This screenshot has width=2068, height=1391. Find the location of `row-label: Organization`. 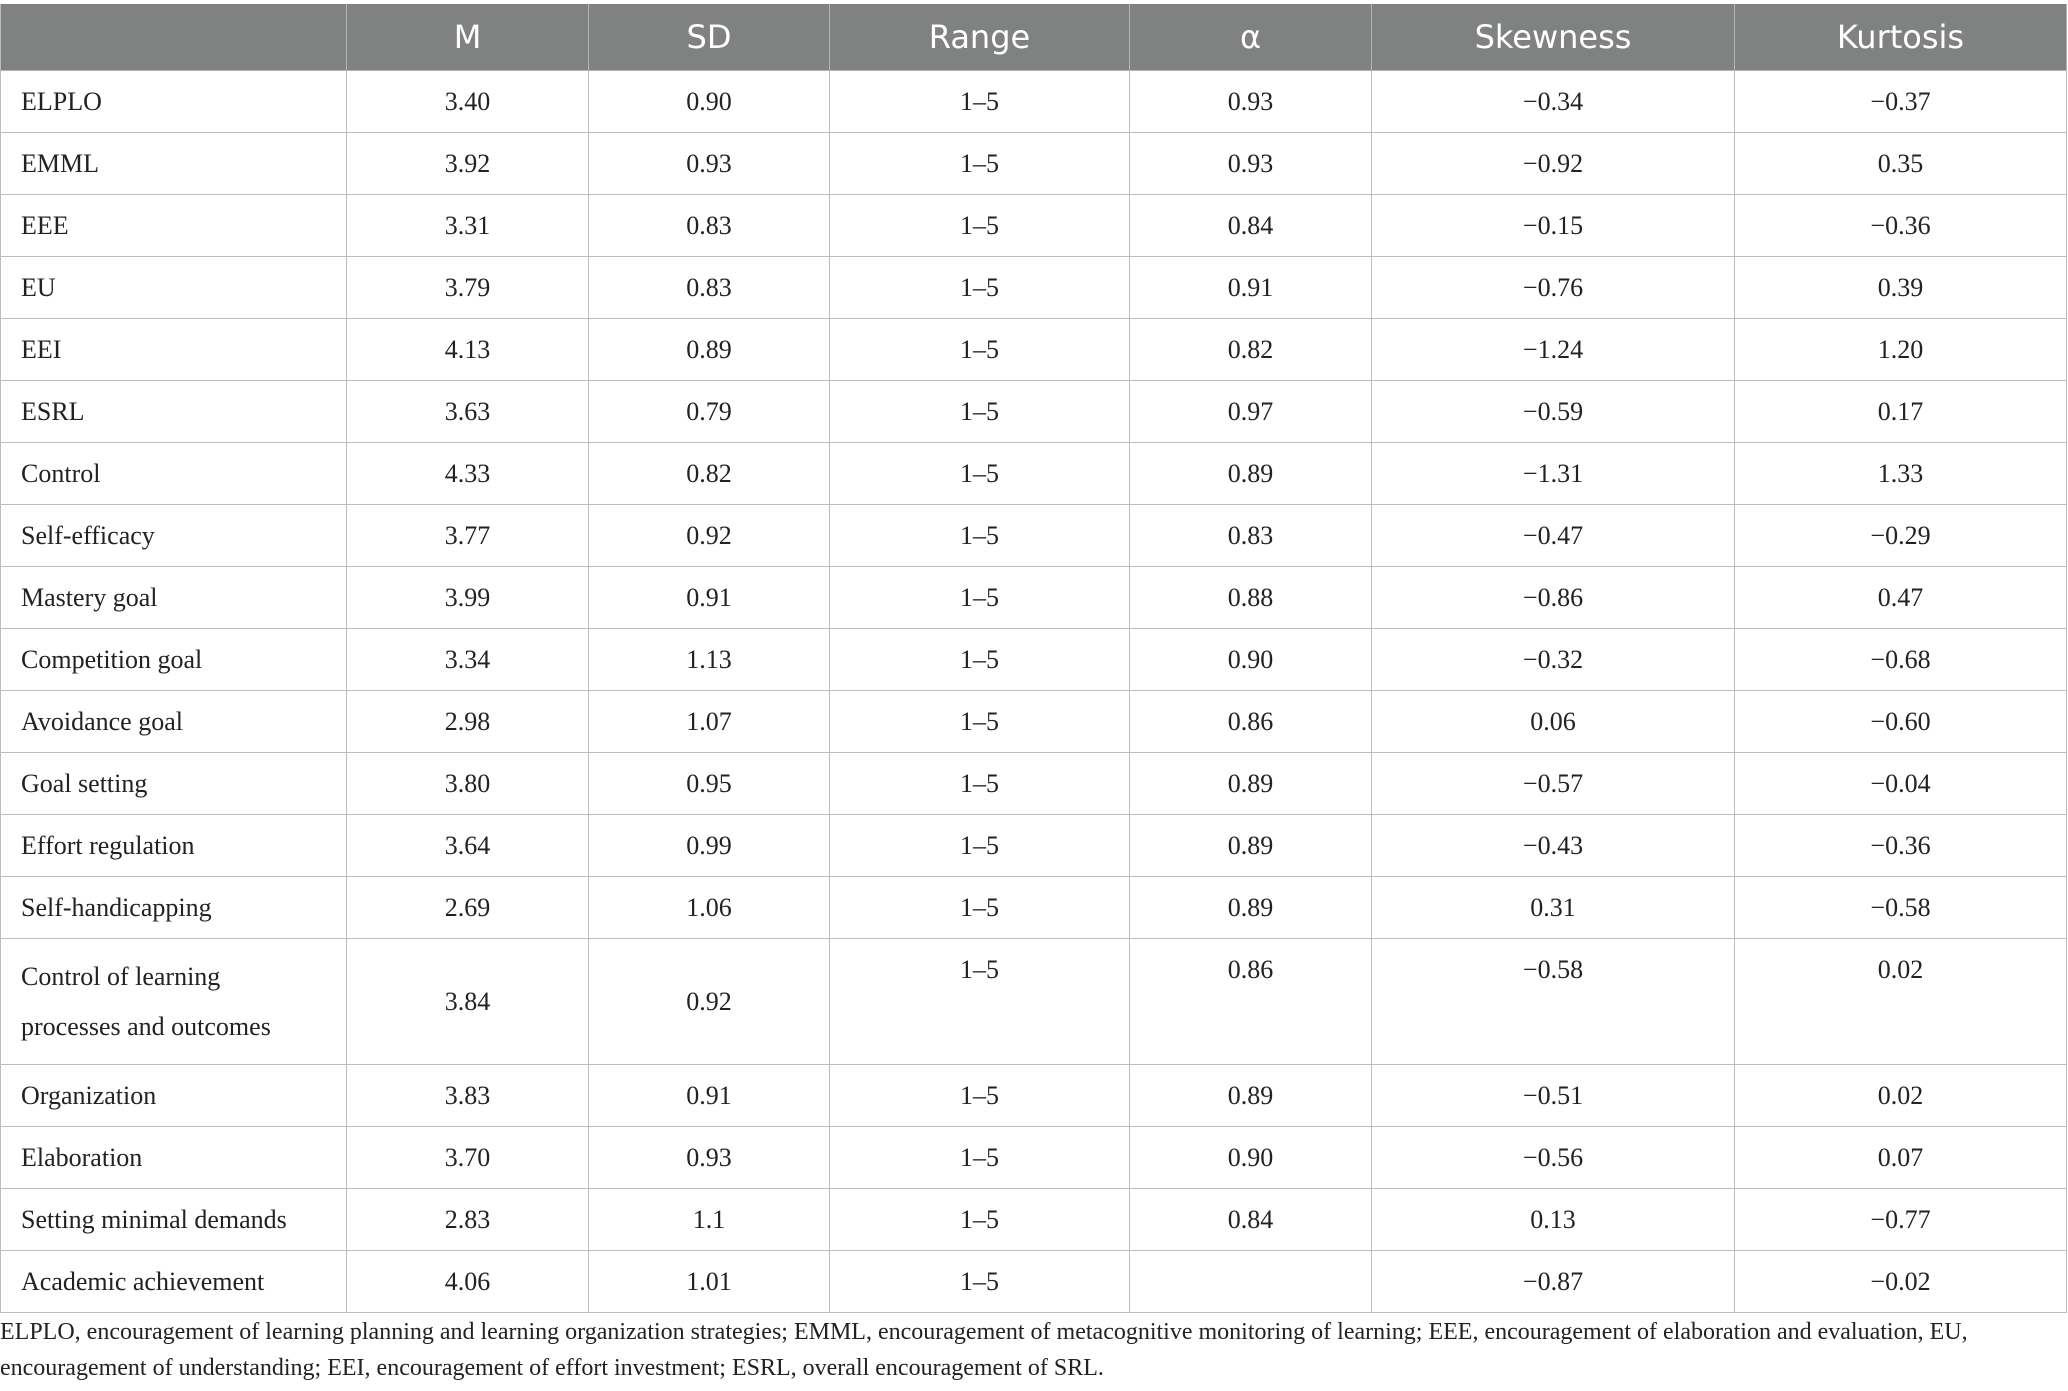

row-label: Organization is located at coordinates (173, 1095).